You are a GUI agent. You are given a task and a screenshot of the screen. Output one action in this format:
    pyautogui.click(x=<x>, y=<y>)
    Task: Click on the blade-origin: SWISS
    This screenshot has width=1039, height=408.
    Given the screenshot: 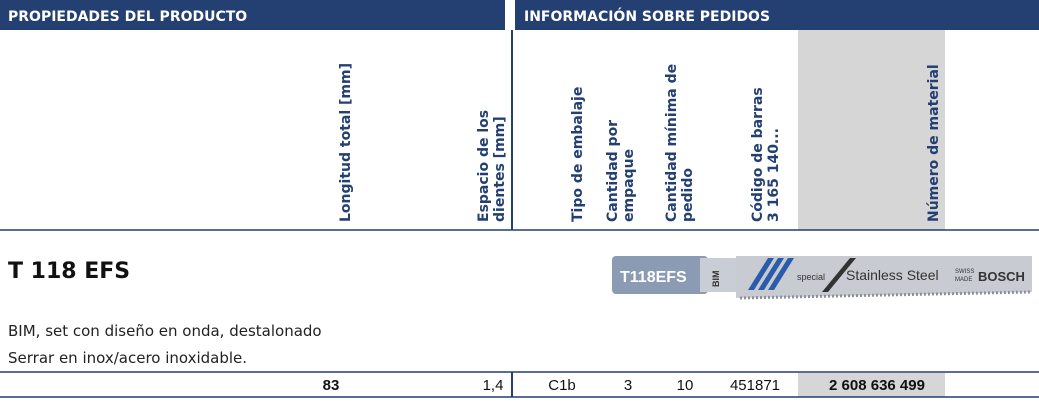 What is the action you would take?
    pyautogui.click(x=964, y=272)
    